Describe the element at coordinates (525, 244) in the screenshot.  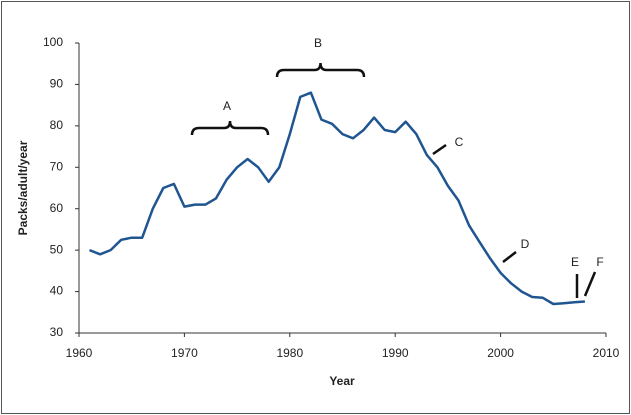
I see `annotation-label: D` at that location.